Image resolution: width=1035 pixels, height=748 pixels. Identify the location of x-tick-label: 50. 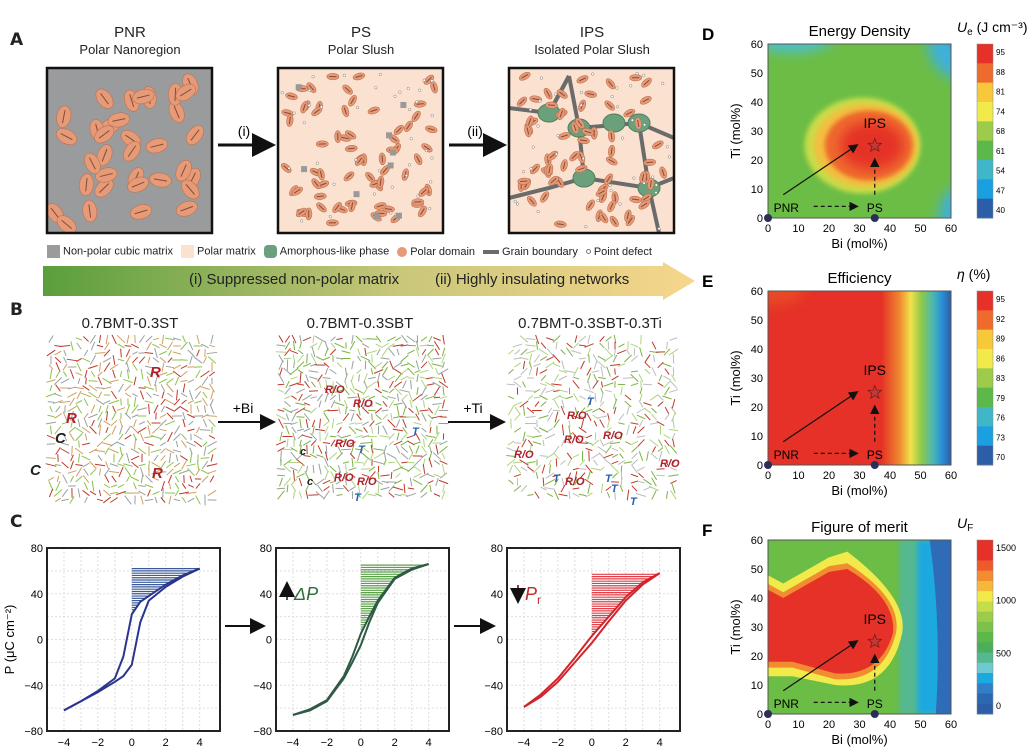
(920, 229).